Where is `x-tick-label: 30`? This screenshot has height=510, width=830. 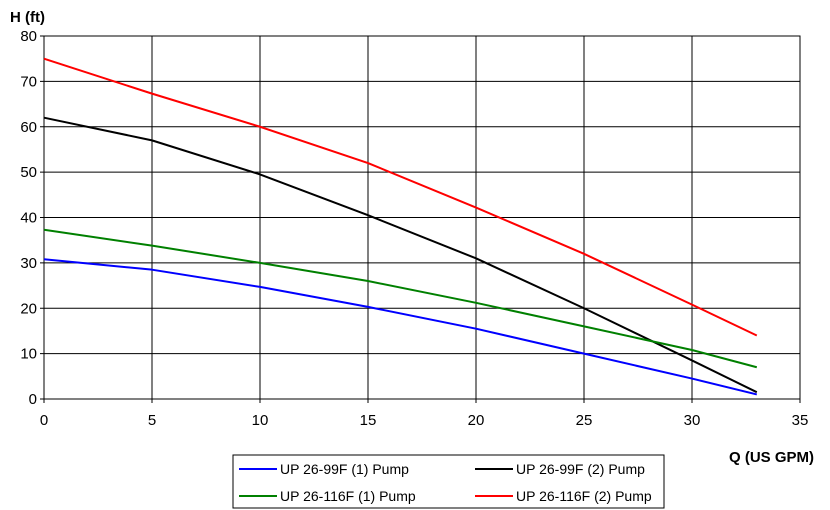
x-tick-label: 30 is located at coordinates (692, 420).